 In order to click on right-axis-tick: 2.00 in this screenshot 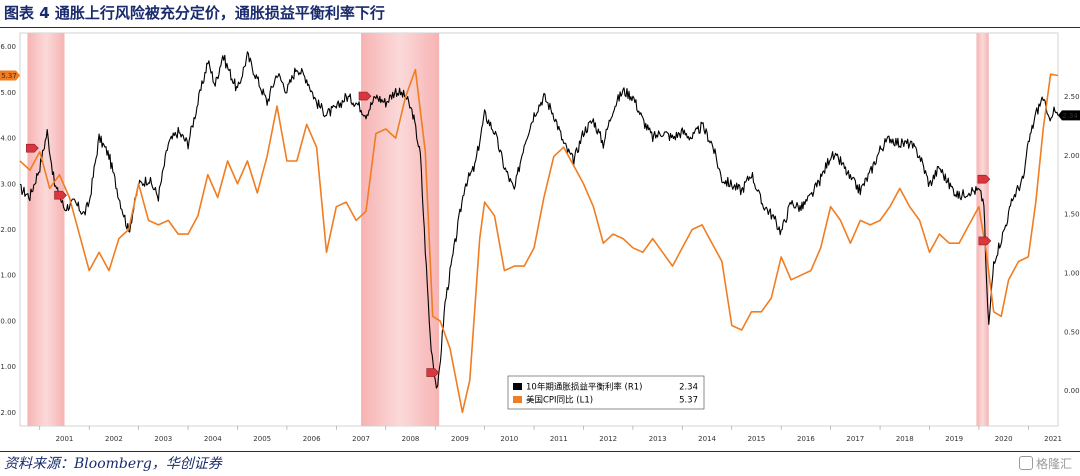, I will do `click(1072, 156)`.